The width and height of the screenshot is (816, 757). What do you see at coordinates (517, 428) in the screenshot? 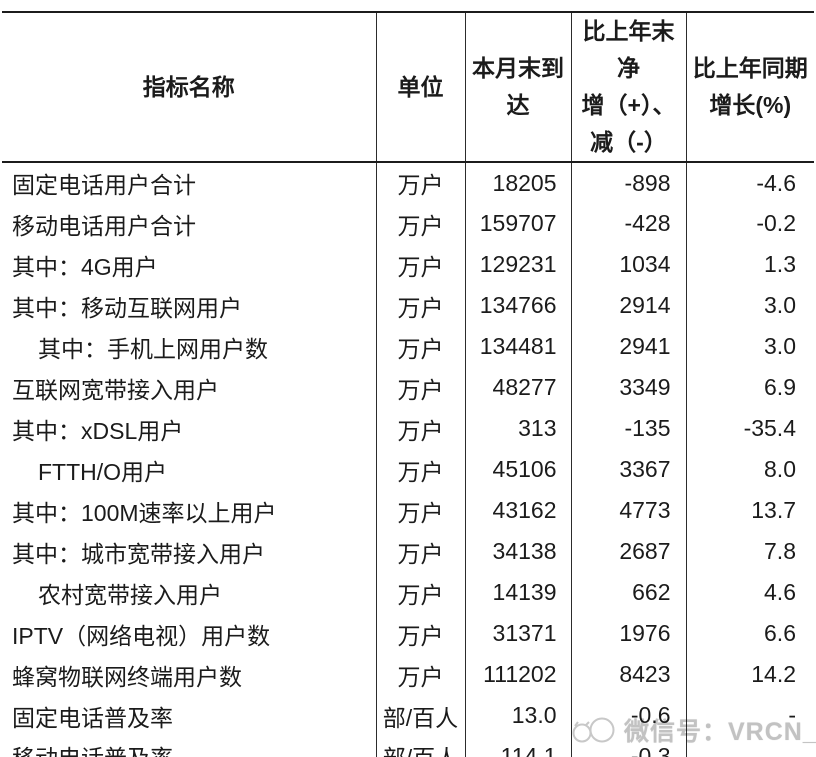
I see `cell-current-month-end: 313` at bounding box center [517, 428].